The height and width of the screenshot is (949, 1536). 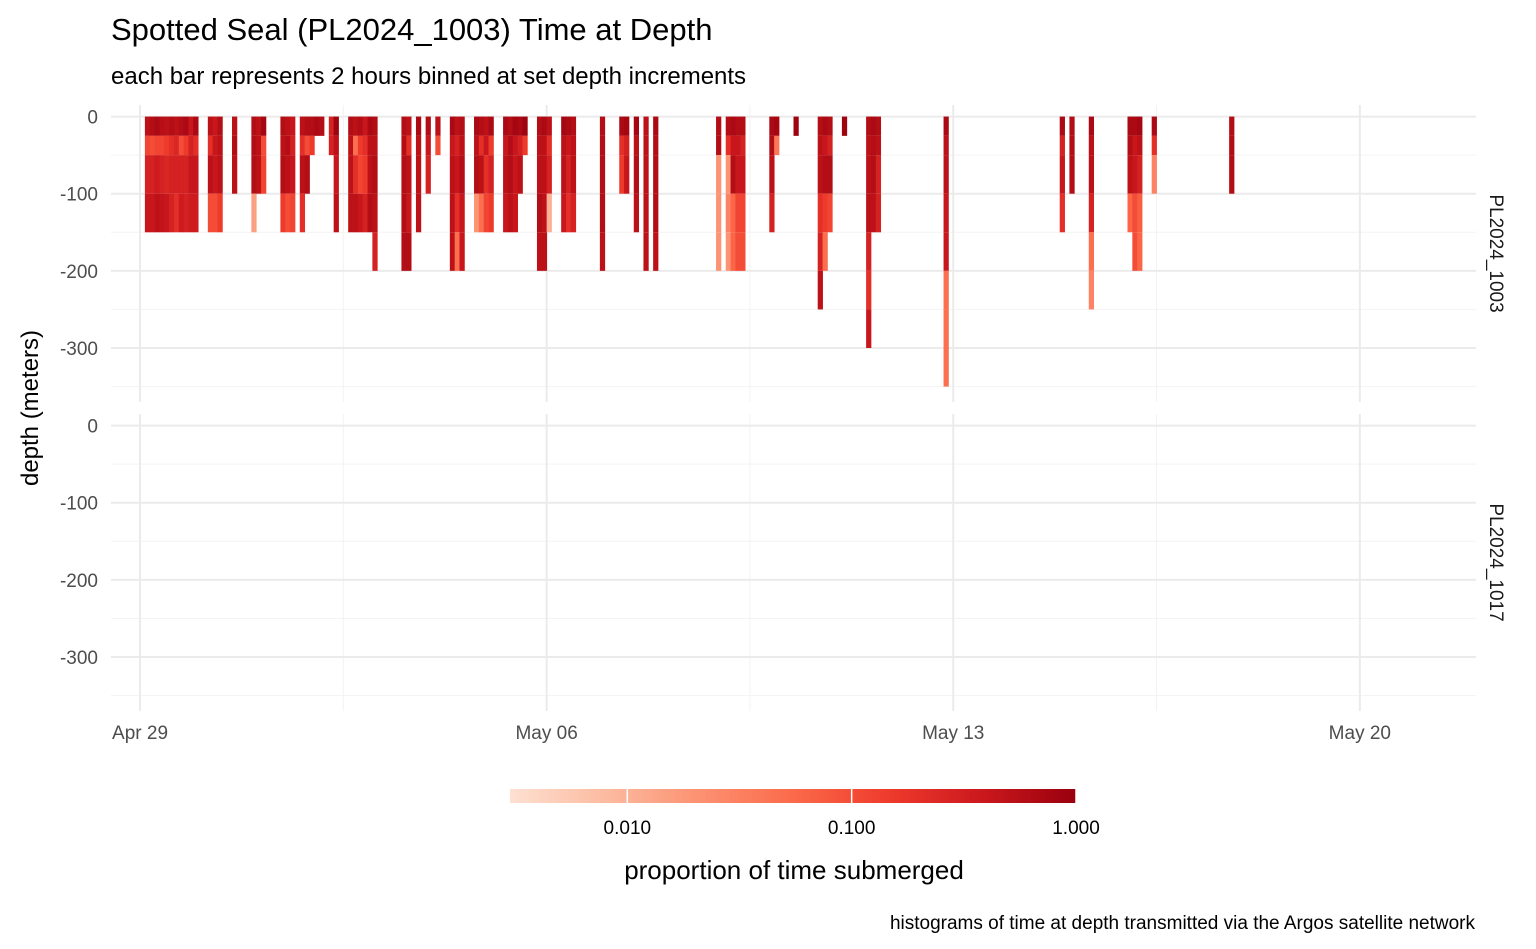 I want to click on chart-title: Spotted Seal (PL2024_1003) Time at Depth, so click(x=411, y=29).